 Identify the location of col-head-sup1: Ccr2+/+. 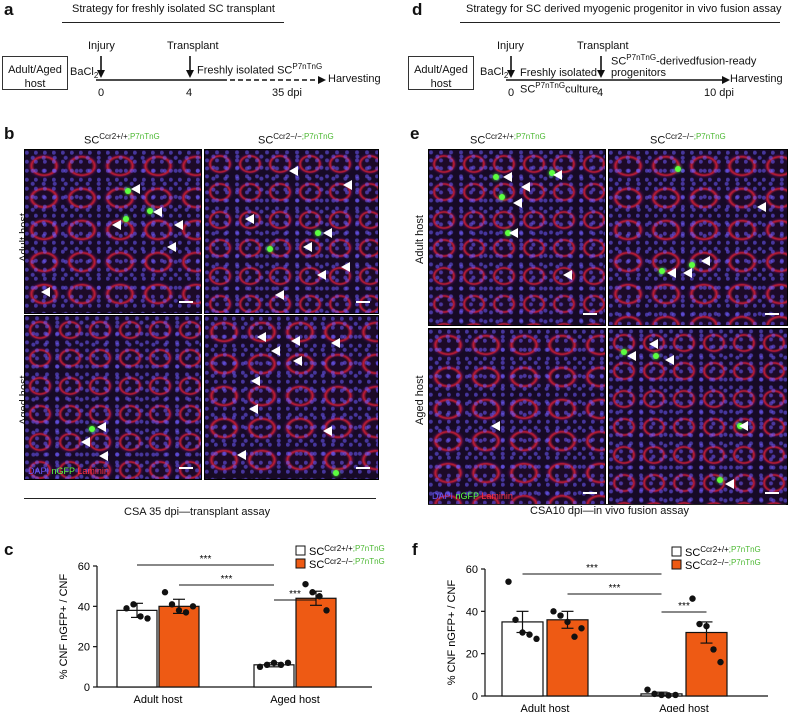
(113, 136).